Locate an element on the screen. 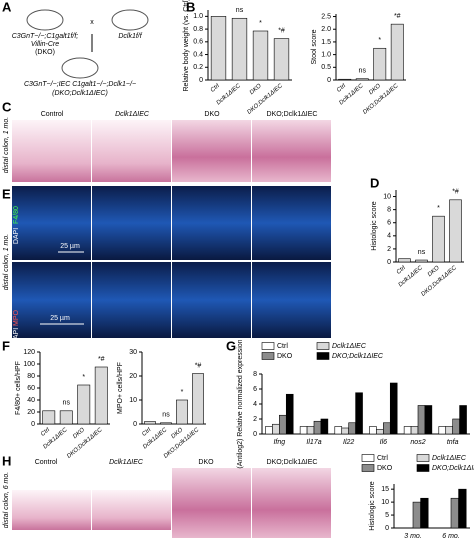  panel-letter: A is located at coordinates (7, 7).